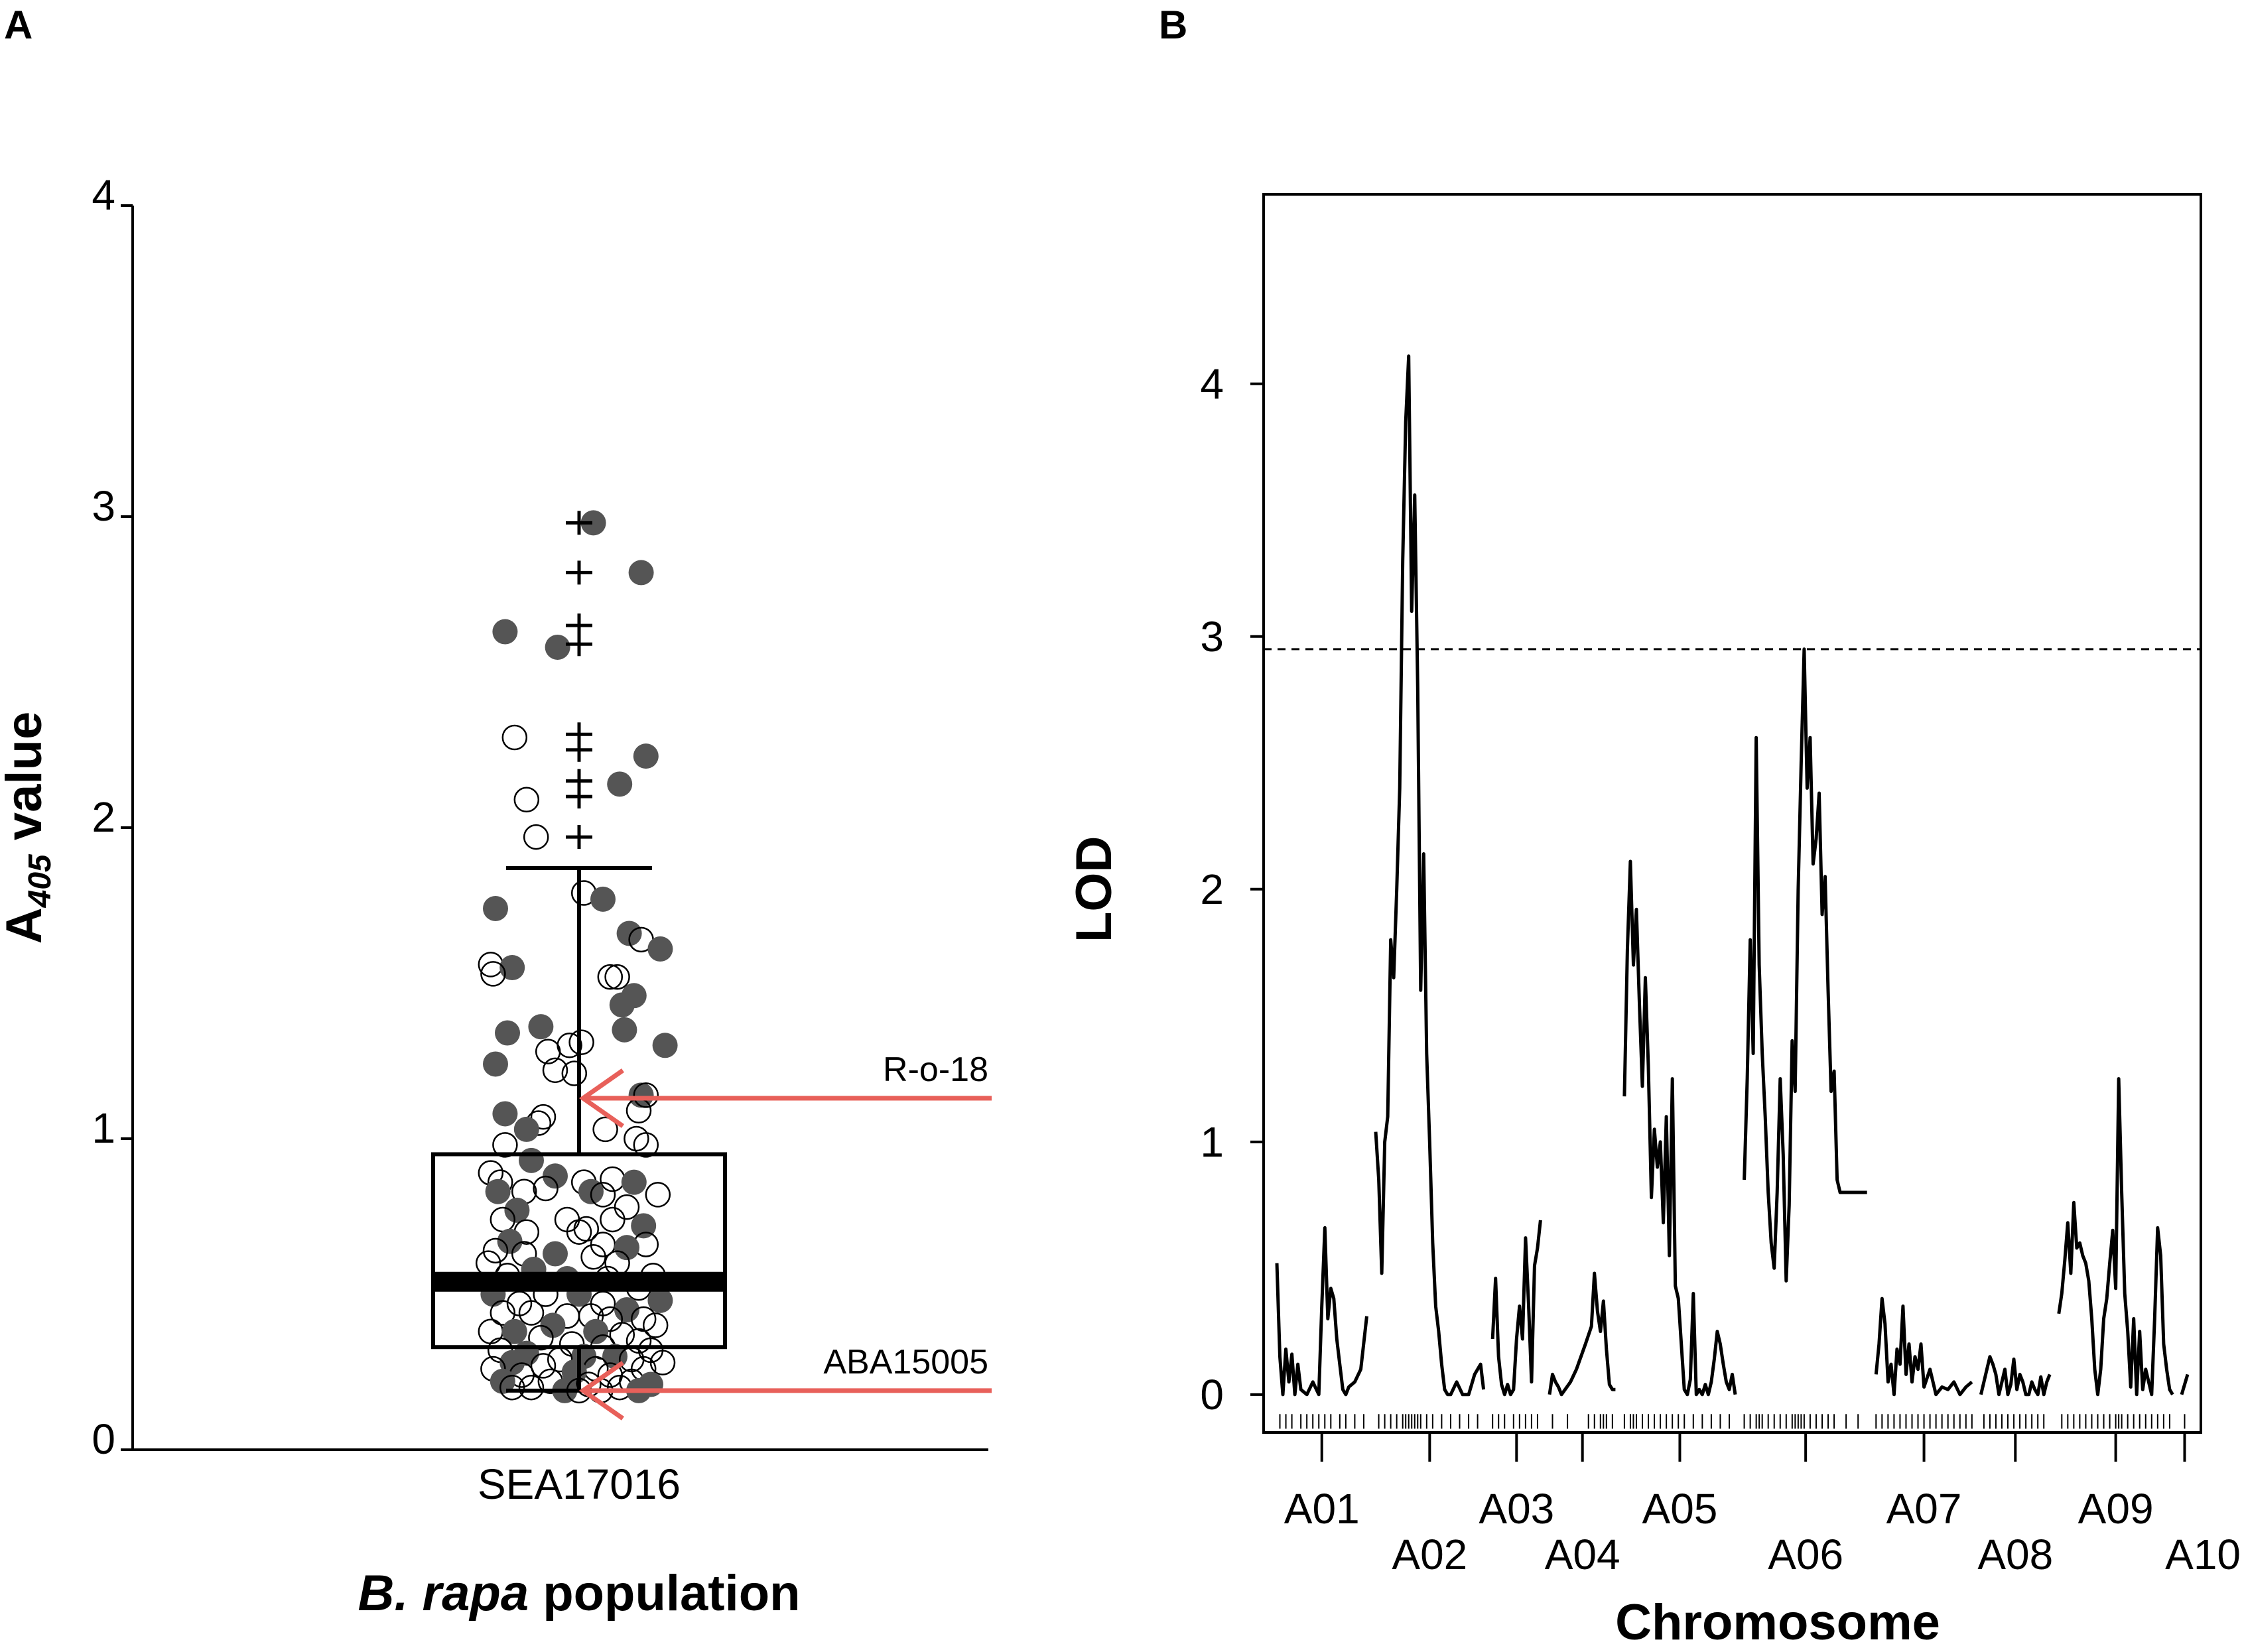 The height and width of the screenshot is (1652, 2244). Describe the element at coordinates (18, 25) in the screenshot. I see `panel-a-label: A` at that location.